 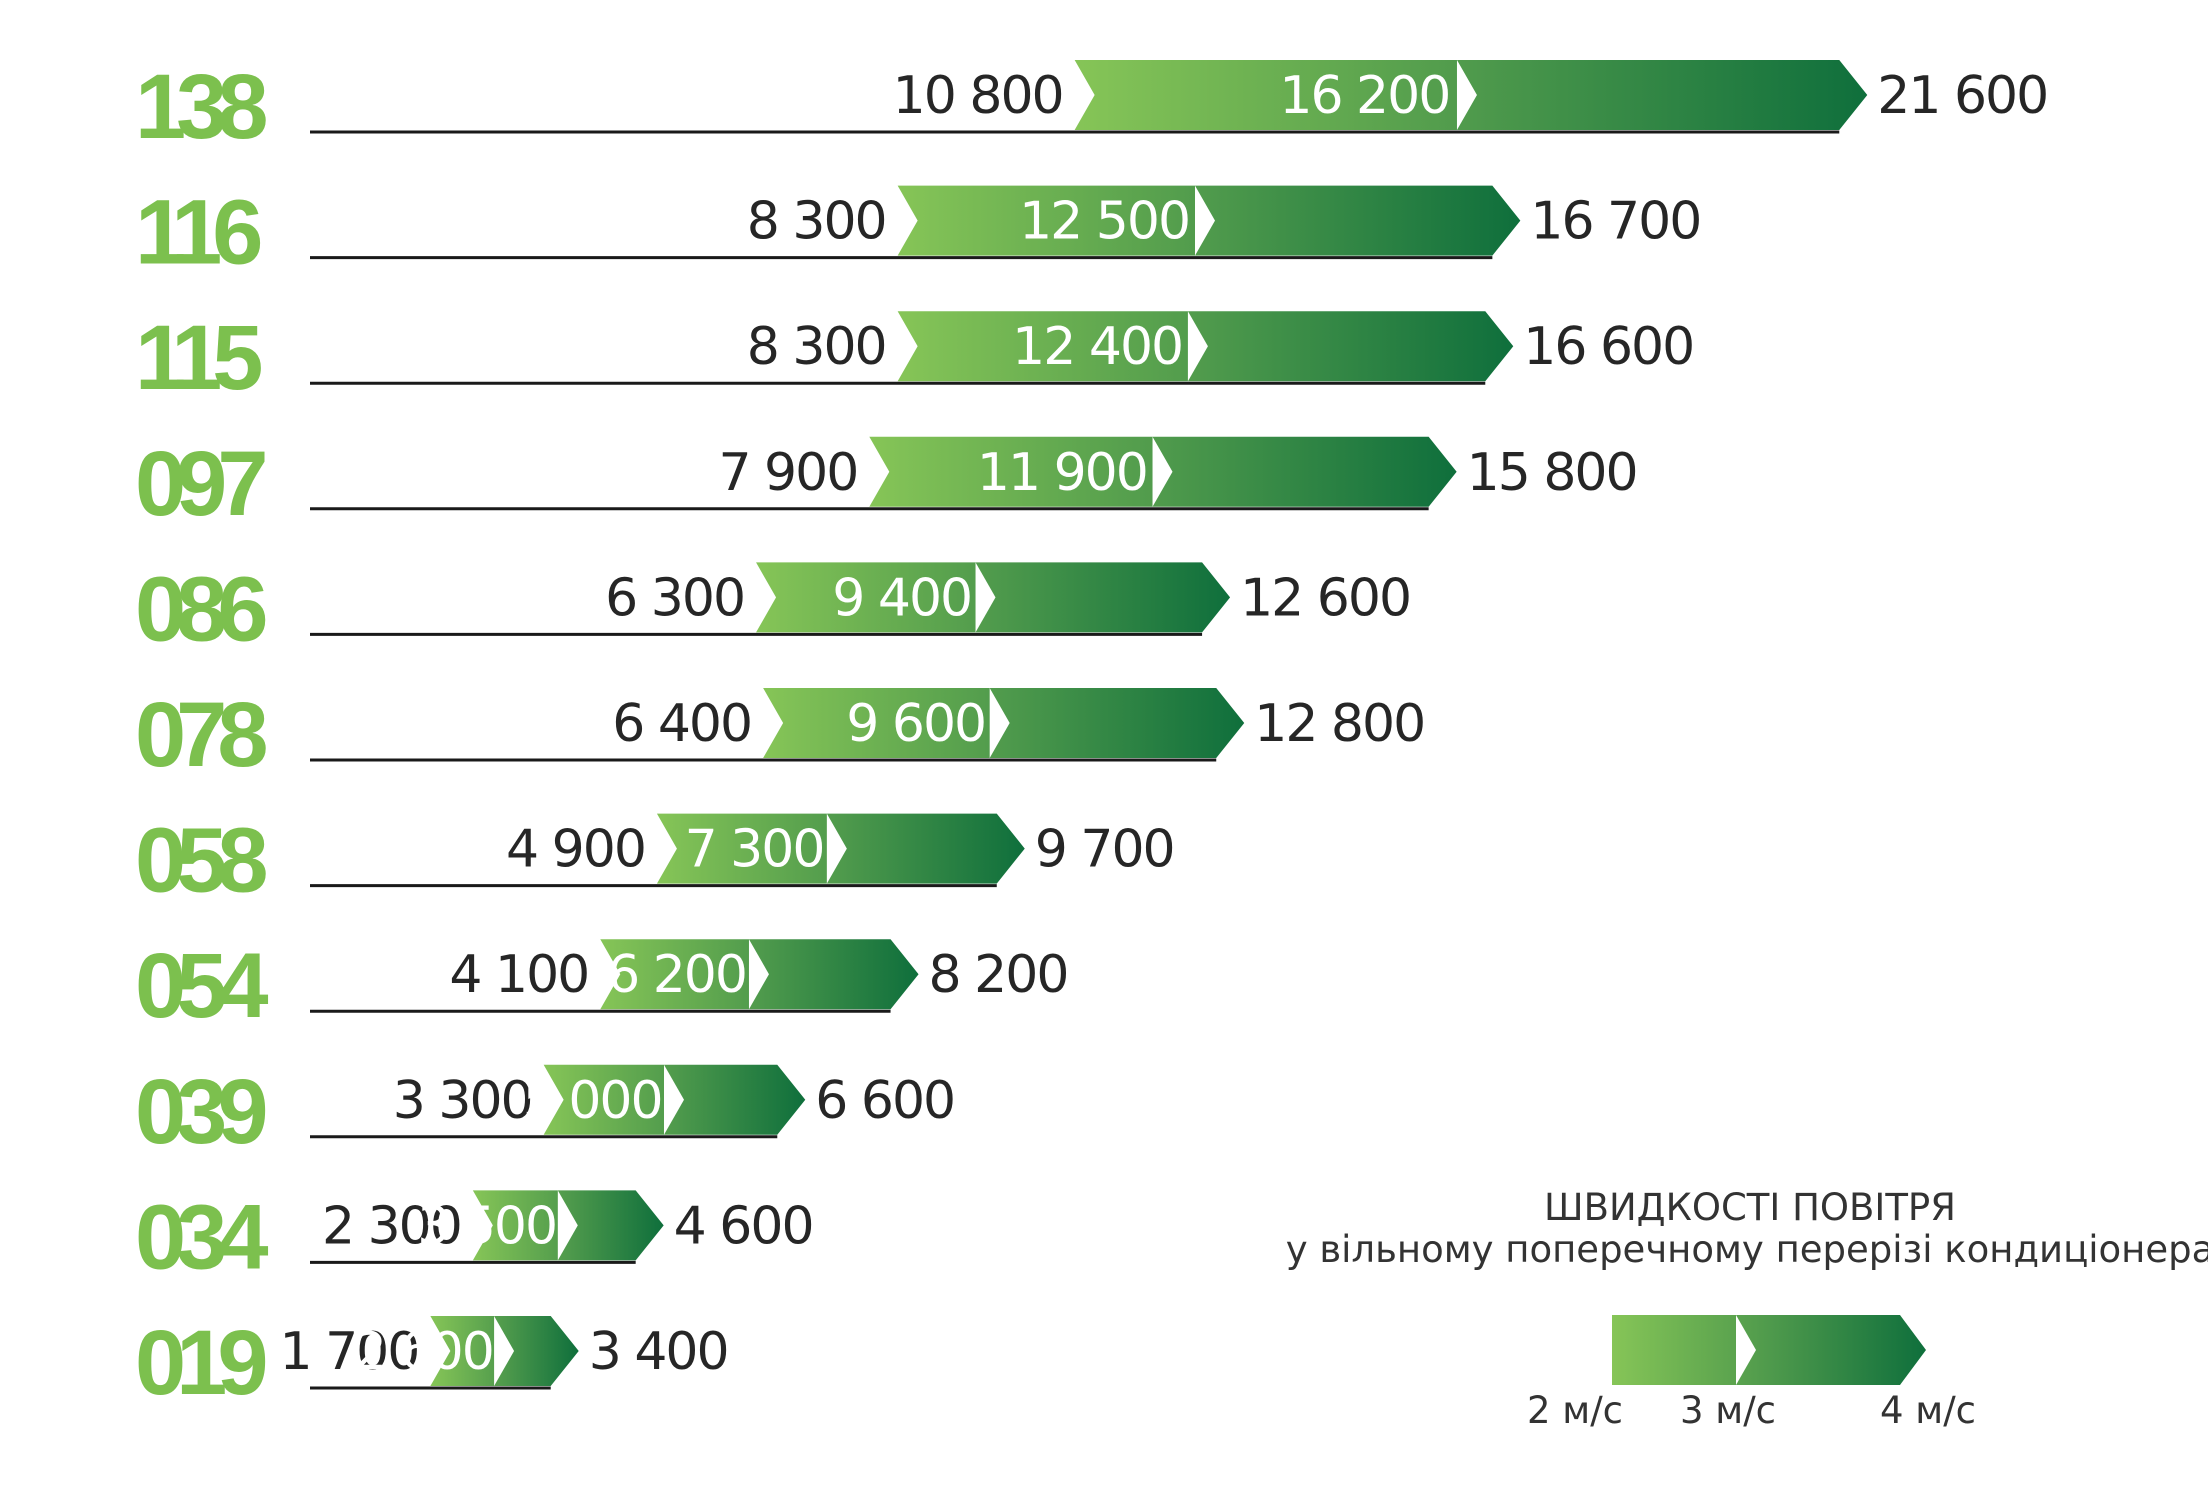 I want to click on value-4ms: 8 200, so click(x=998, y=975).